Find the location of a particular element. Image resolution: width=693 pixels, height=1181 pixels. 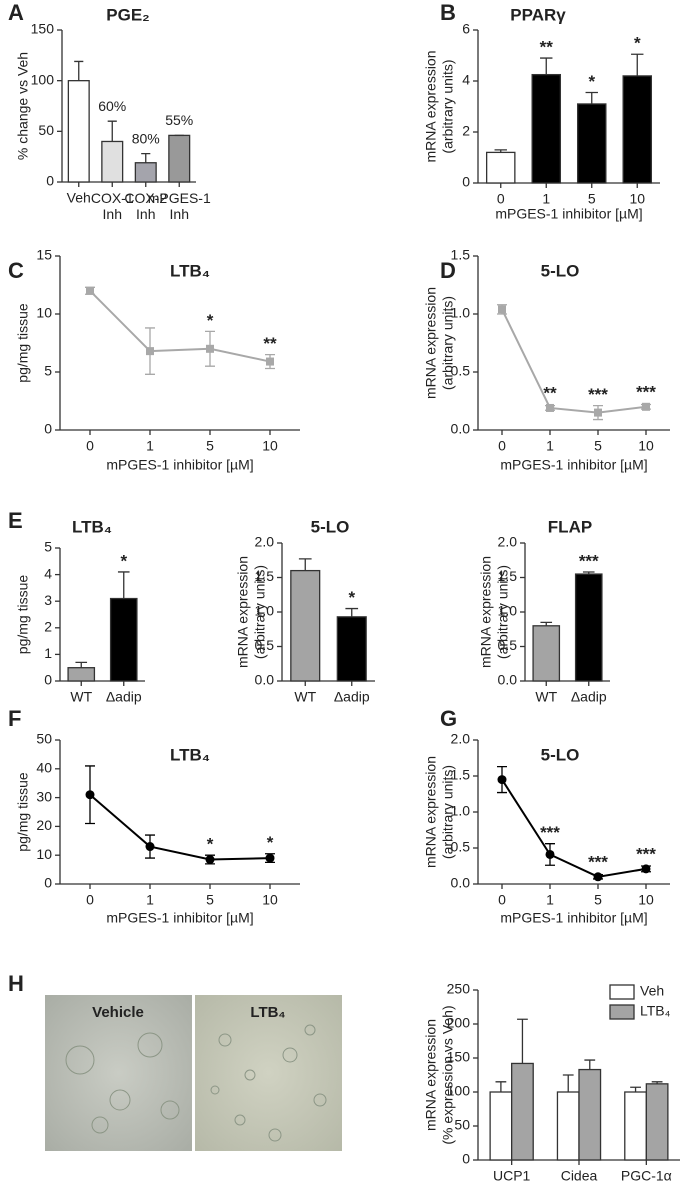

x-tick-label: WT is located at coordinates (546, 697).